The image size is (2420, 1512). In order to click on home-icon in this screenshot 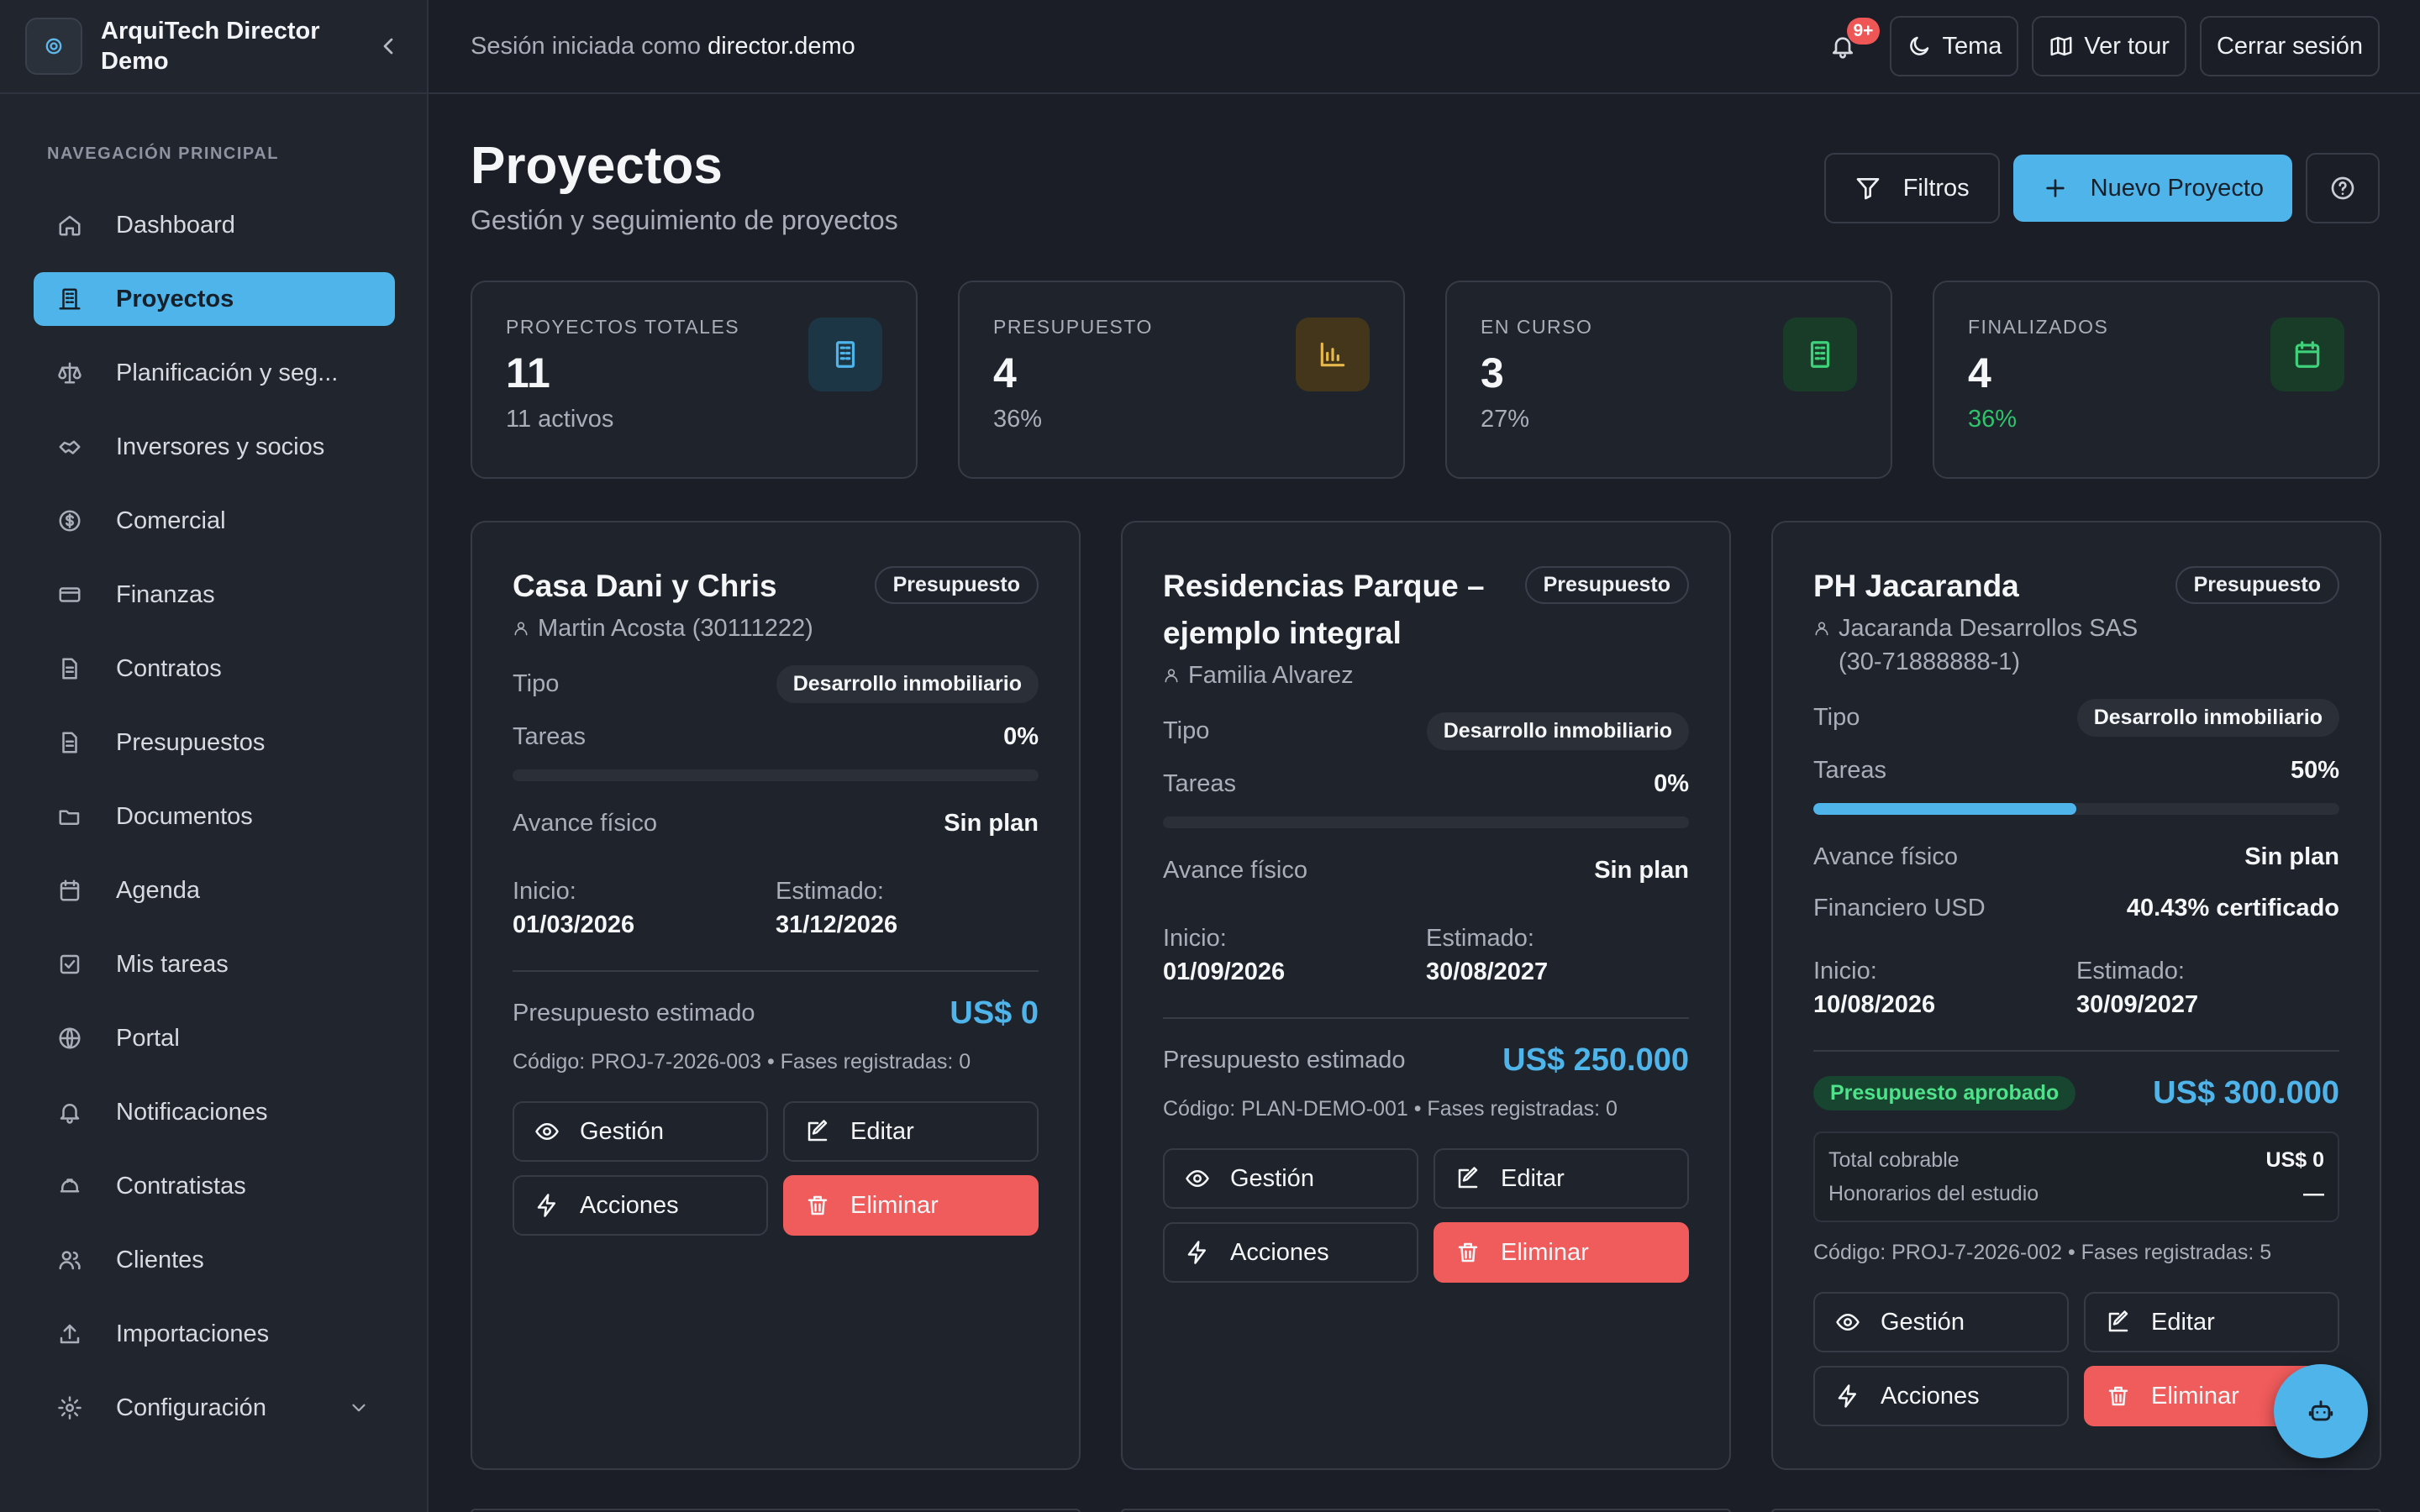, I will do `click(70, 225)`.